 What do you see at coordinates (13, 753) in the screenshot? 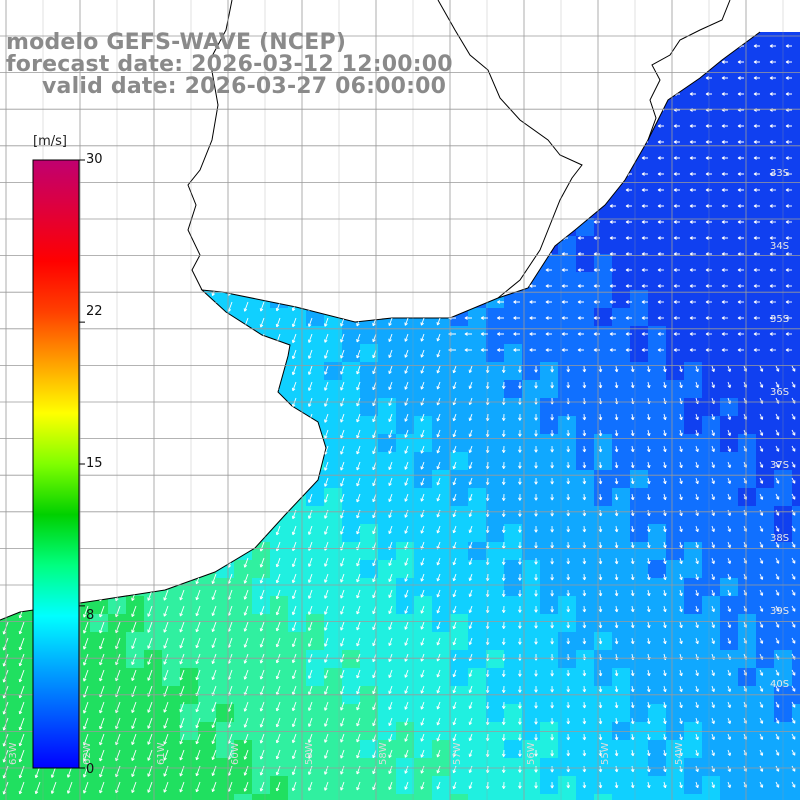
I see `lon-label: 63W` at bounding box center [13, 753].